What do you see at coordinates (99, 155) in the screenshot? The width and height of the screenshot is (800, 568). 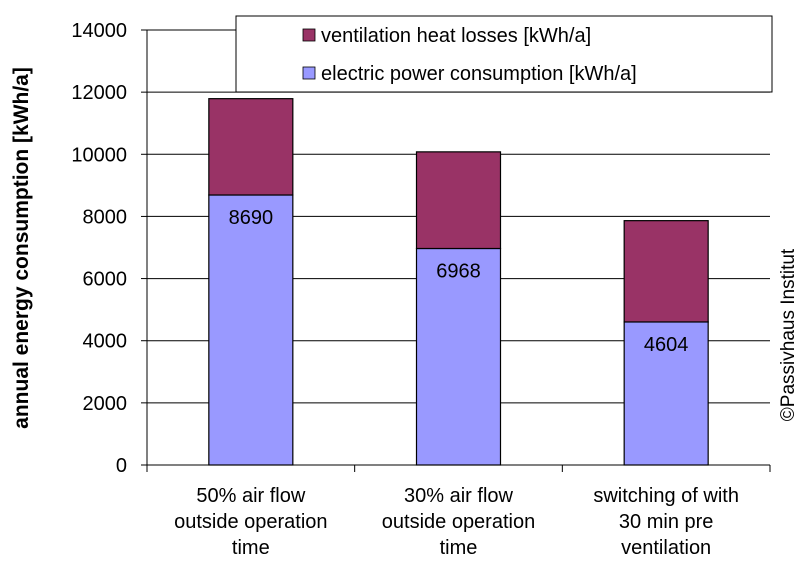 I see `y-tick-label: 10000` at bounding box center [99, 155].